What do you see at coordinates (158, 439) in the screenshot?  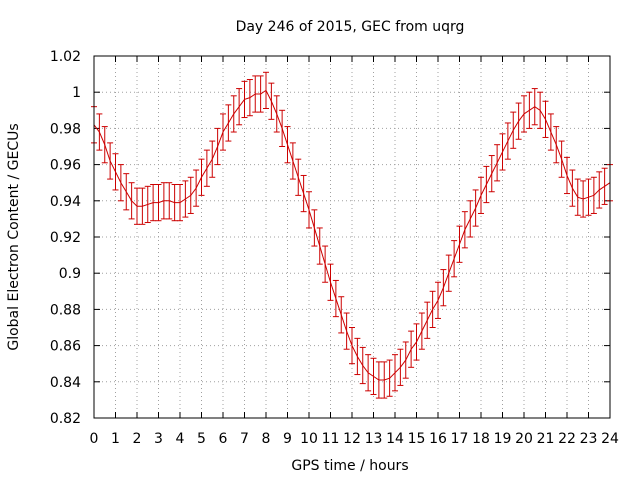 I see `x-tick-label: 3` at bounding box center [158, 439].